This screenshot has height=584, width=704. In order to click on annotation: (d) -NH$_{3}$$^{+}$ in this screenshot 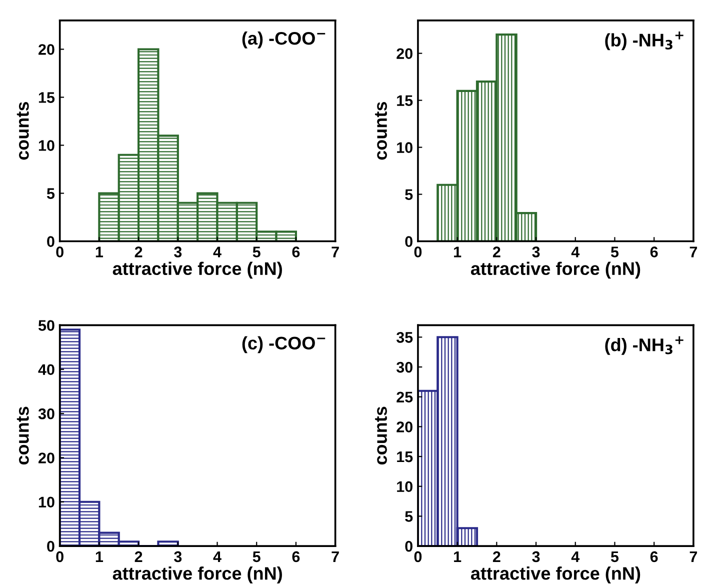, I will do `click(644, 345)`.